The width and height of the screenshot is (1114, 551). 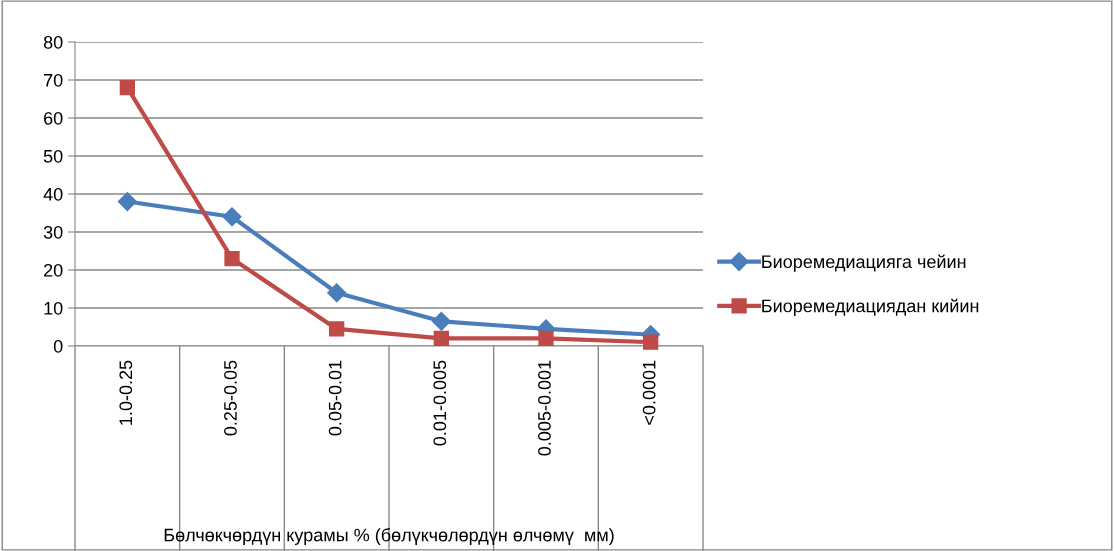 I want to click on y-tick-label: 70, so click(x=53, y=80).